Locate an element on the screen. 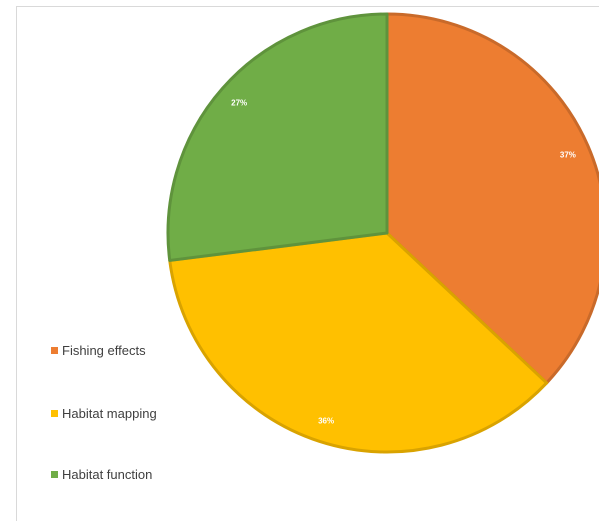 Image resolution: width=599 pixels, height=521 pixels. legend-swatch-habitat-mapping is located at coordinates (54, 413).